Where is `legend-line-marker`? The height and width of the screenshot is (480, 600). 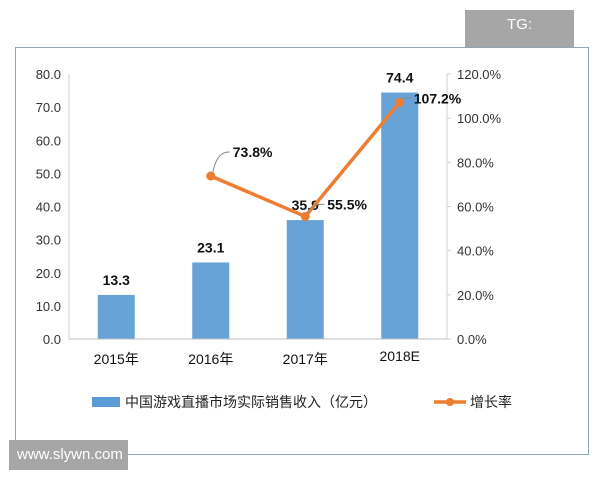
legend-line-marker is located at coordinates (450, 402).